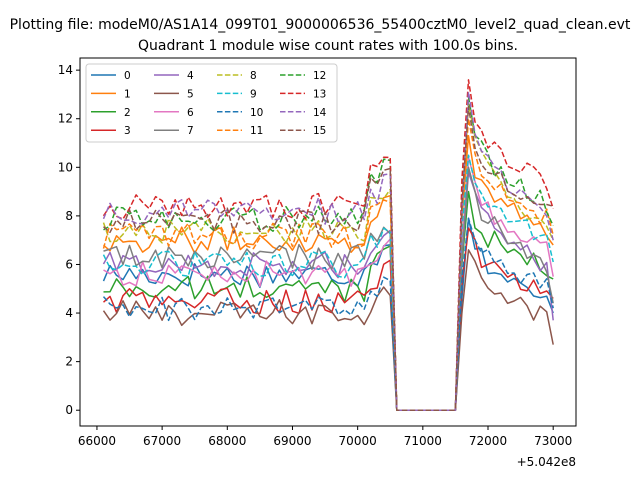  Describe the element at coordinates (546, 462) in the screenshot. I see `x-offset-label: +5.042e8` at that location.